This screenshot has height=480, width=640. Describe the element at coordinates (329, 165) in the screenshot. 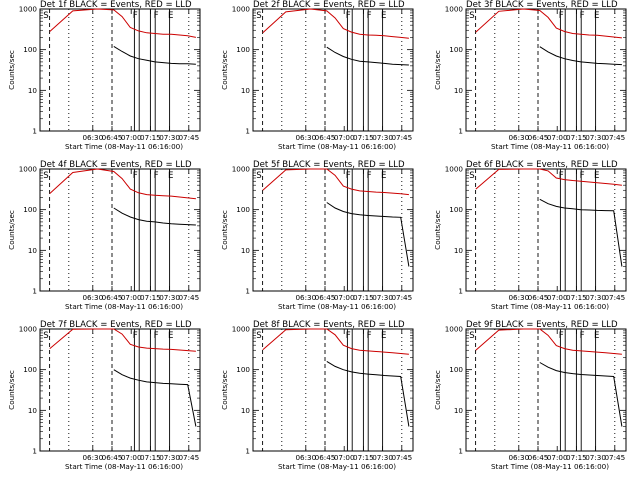

I see `panel-title: Det 5f BLACK = Events, RED = LLD` at that location.